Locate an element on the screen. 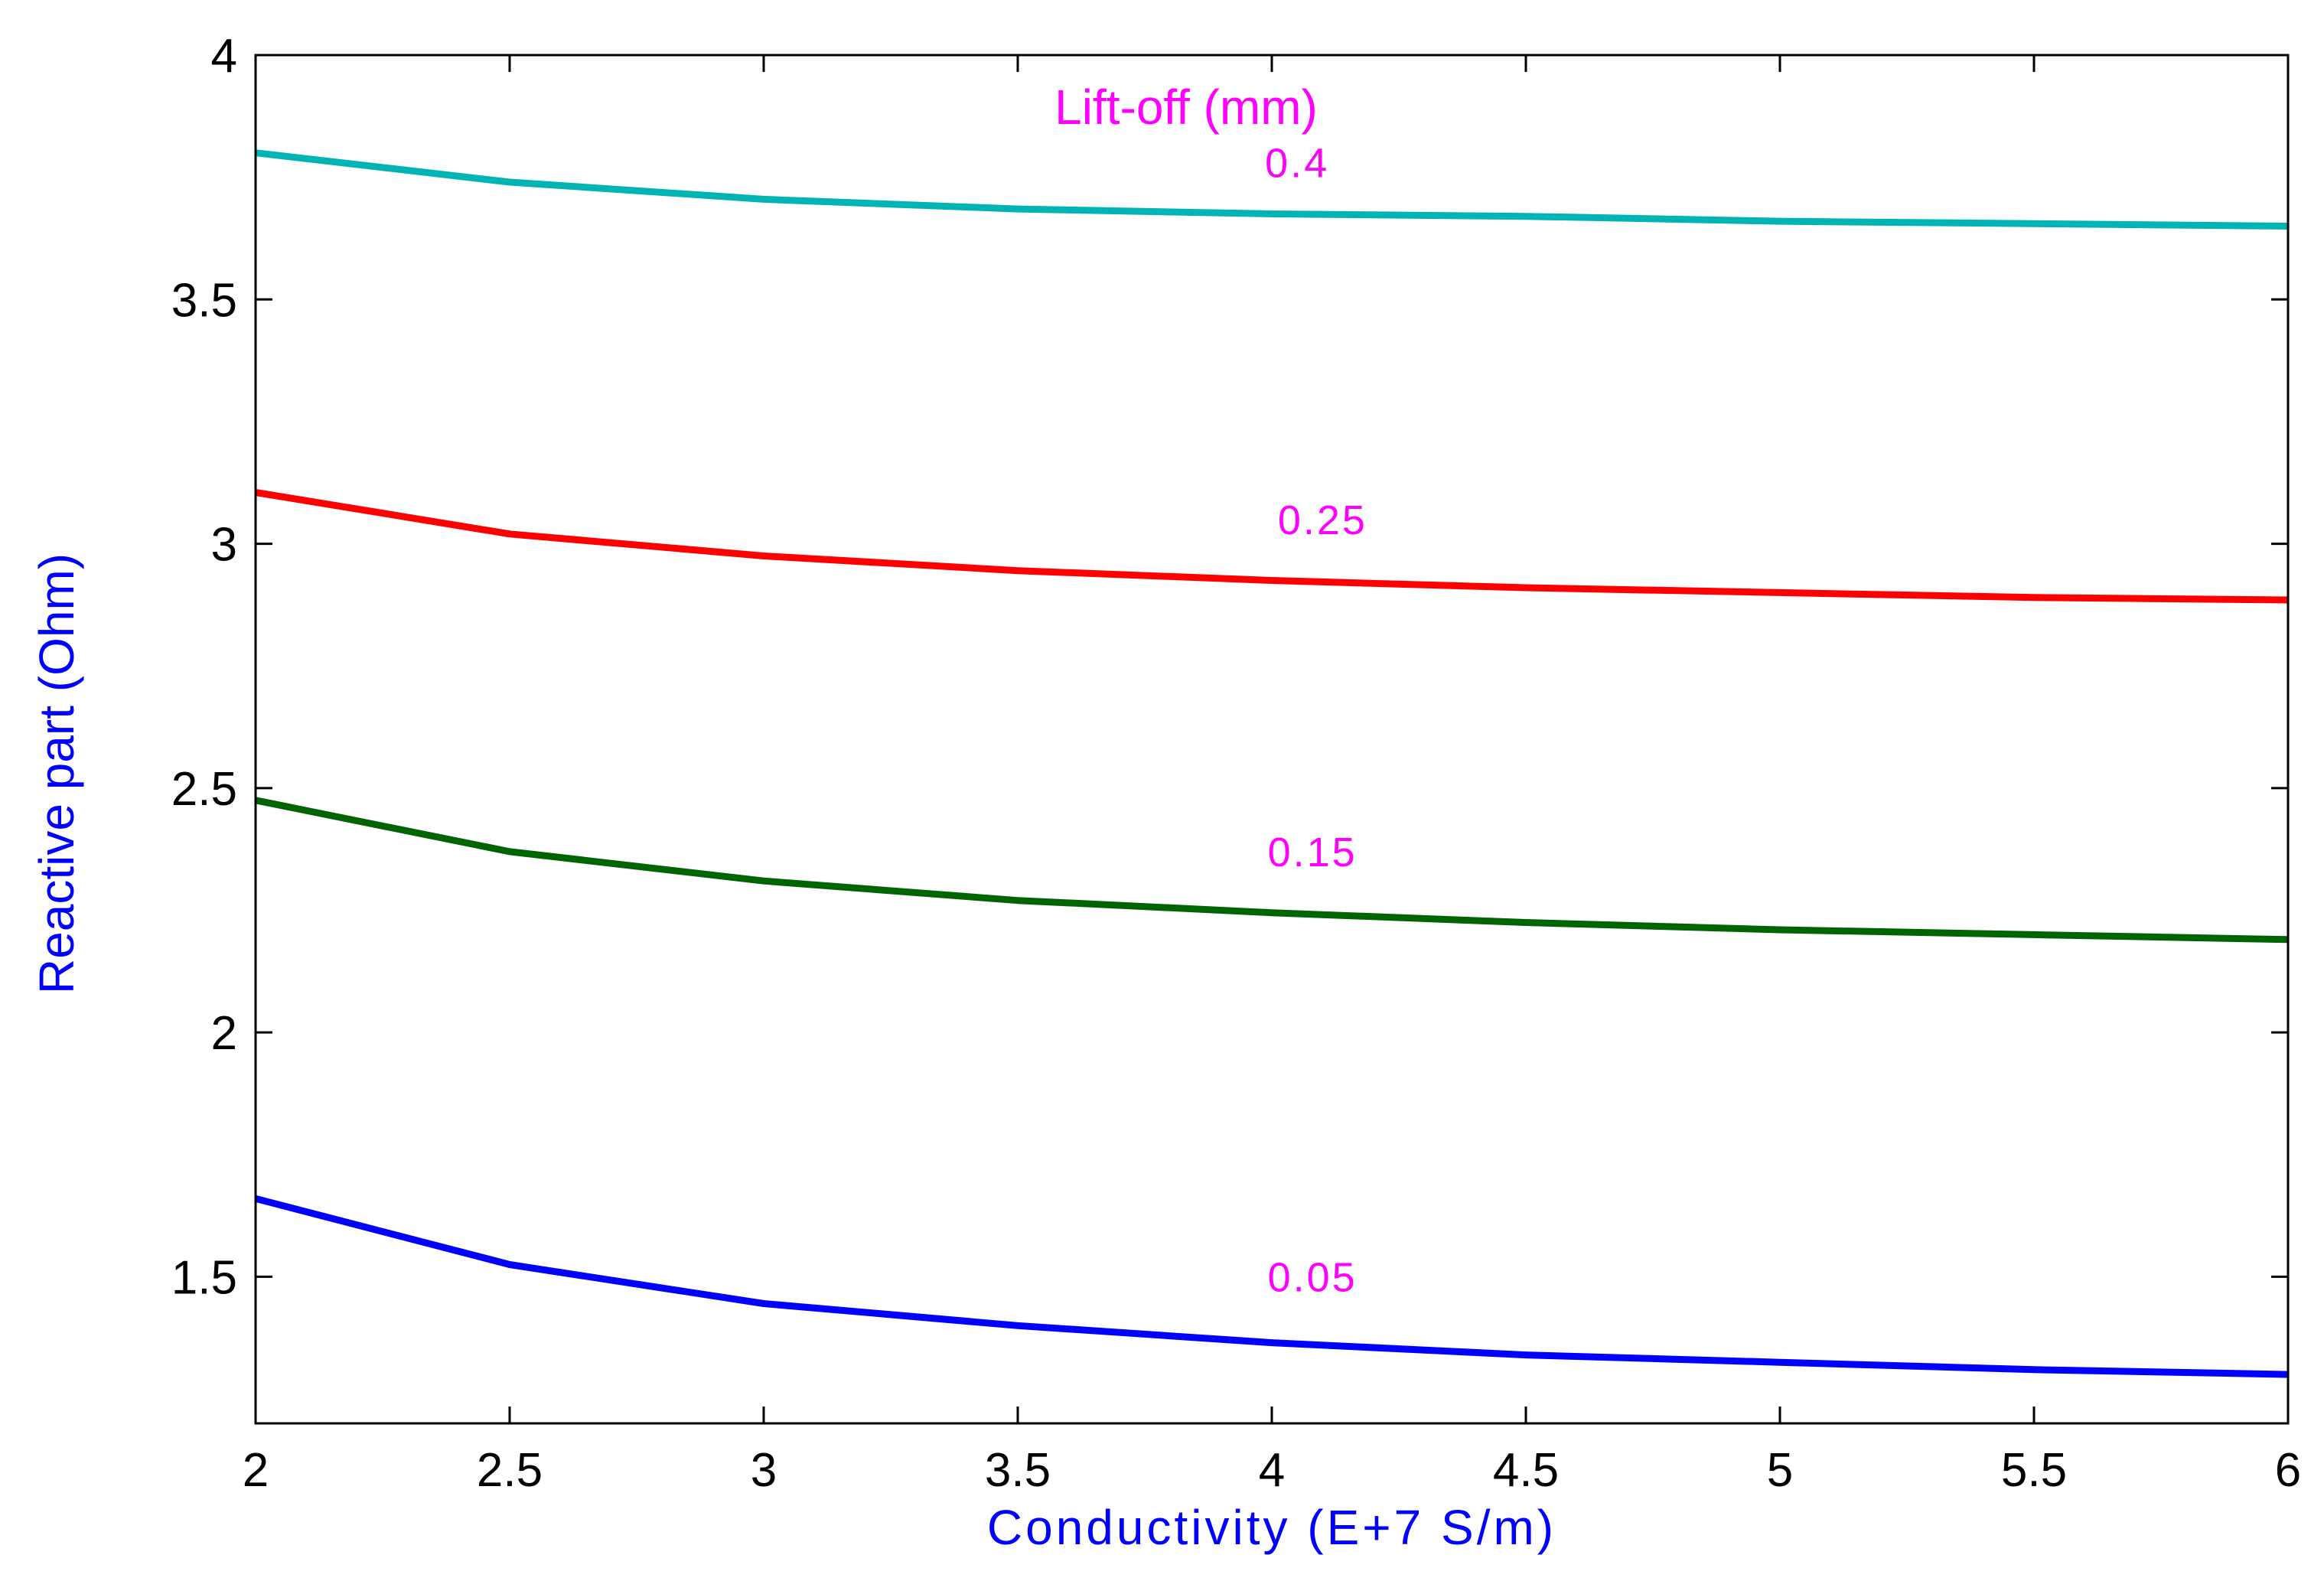 The image size is (2324, 1581). series-labels: 0.4 0.25 0.15 0.05 is located at coordinates (1316, 721).